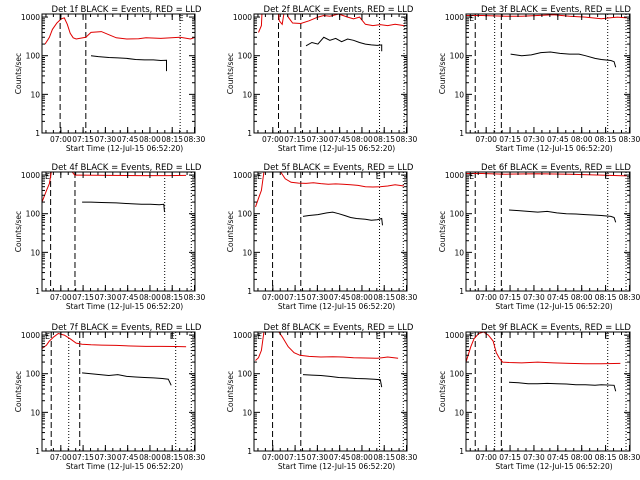 Image resolution: width=640 pixels, height=480 pixels. What do you see at coordinates (553, 466) in the screenshot?
I see `x-axis-label: Start Time (12-Jul-15 06:52:20)` at bounding box center [553, 466].